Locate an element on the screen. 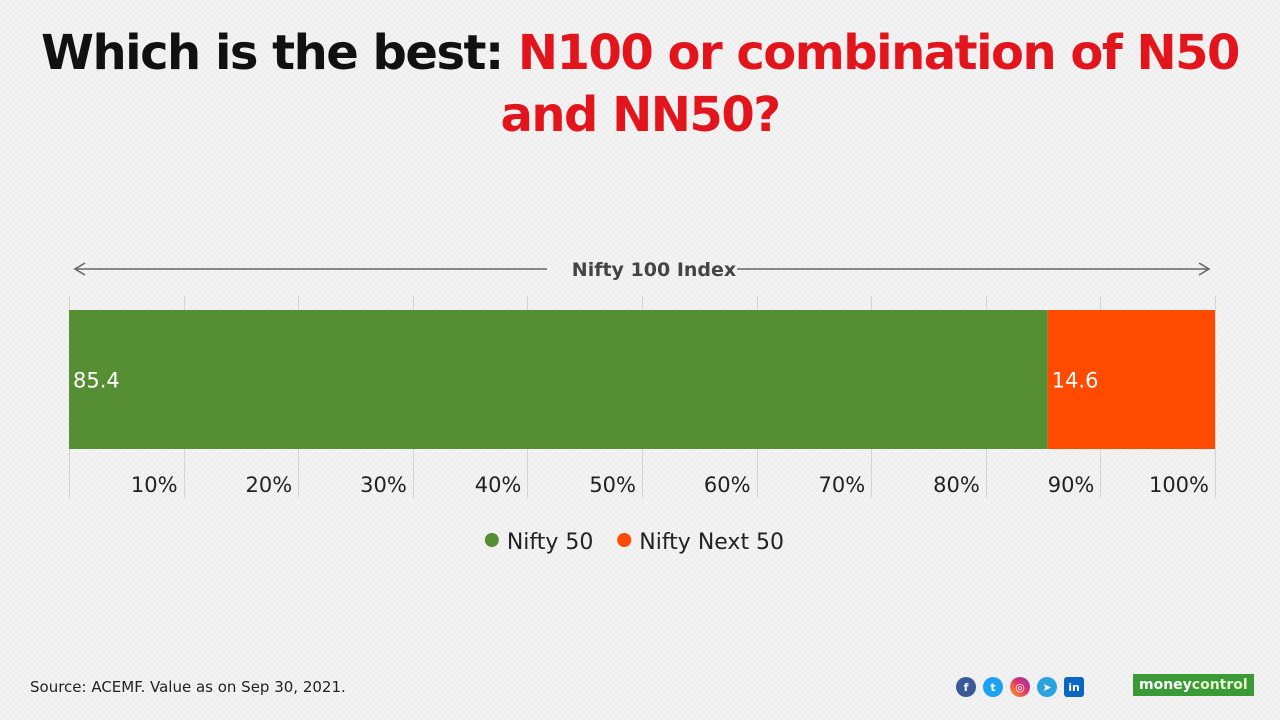 The image size is (1280, 720). x-tick-label: 100% is located at coordinates (1179, 485).